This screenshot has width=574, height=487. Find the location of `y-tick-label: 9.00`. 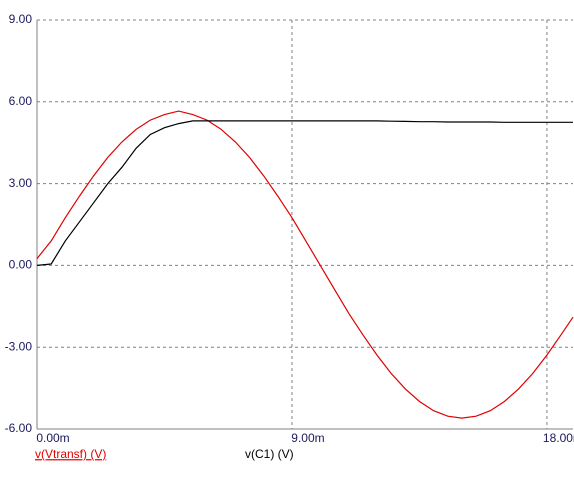

y-tick-label: 9.00 is located at coordinates (21, 19).